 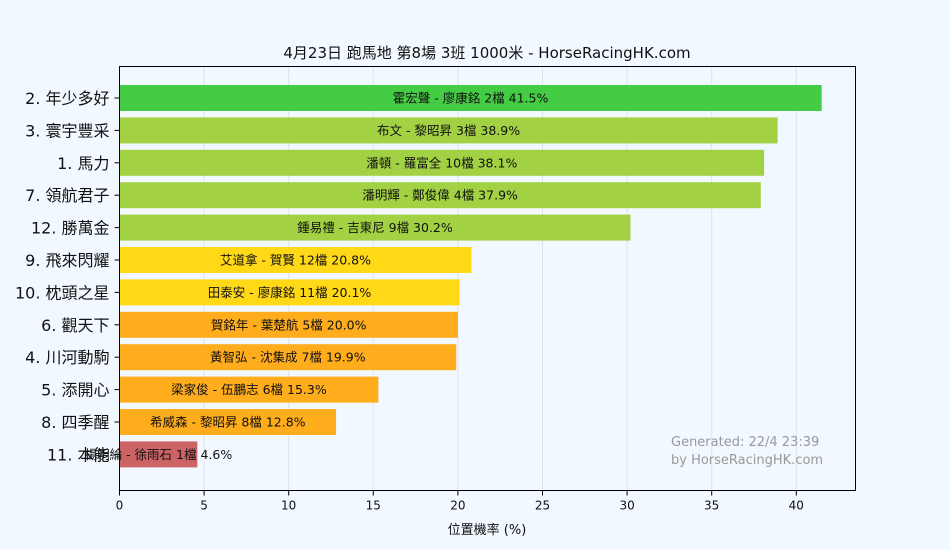 I want to click on x-tick-label: 30, so click(x=626, y=506).